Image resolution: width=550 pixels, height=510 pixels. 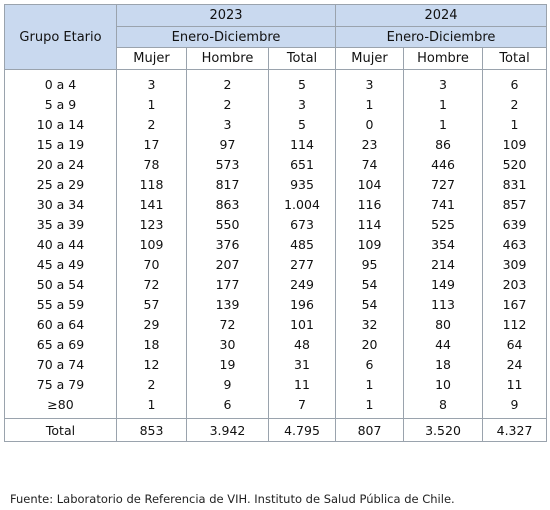 What do you see at coordinates (60, 244) in the screenshot?
I see `age-group-cell: 40 a 44` at bounding box center [60, 244].